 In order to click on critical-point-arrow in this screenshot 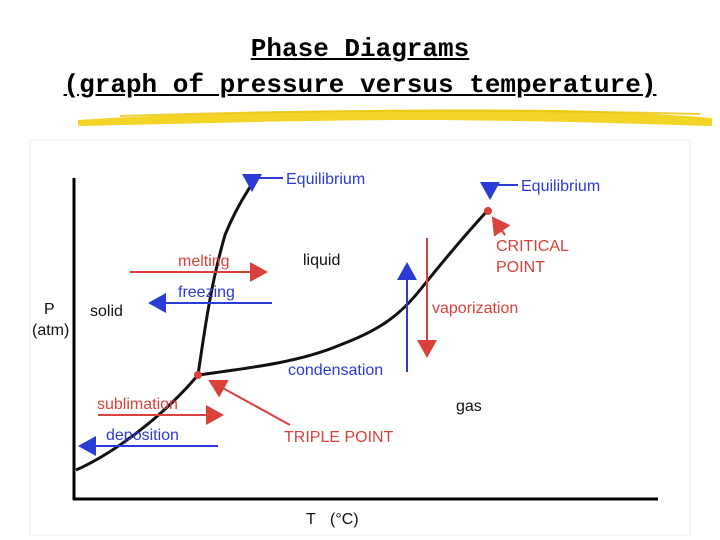, I will do `click(501, 226)`.